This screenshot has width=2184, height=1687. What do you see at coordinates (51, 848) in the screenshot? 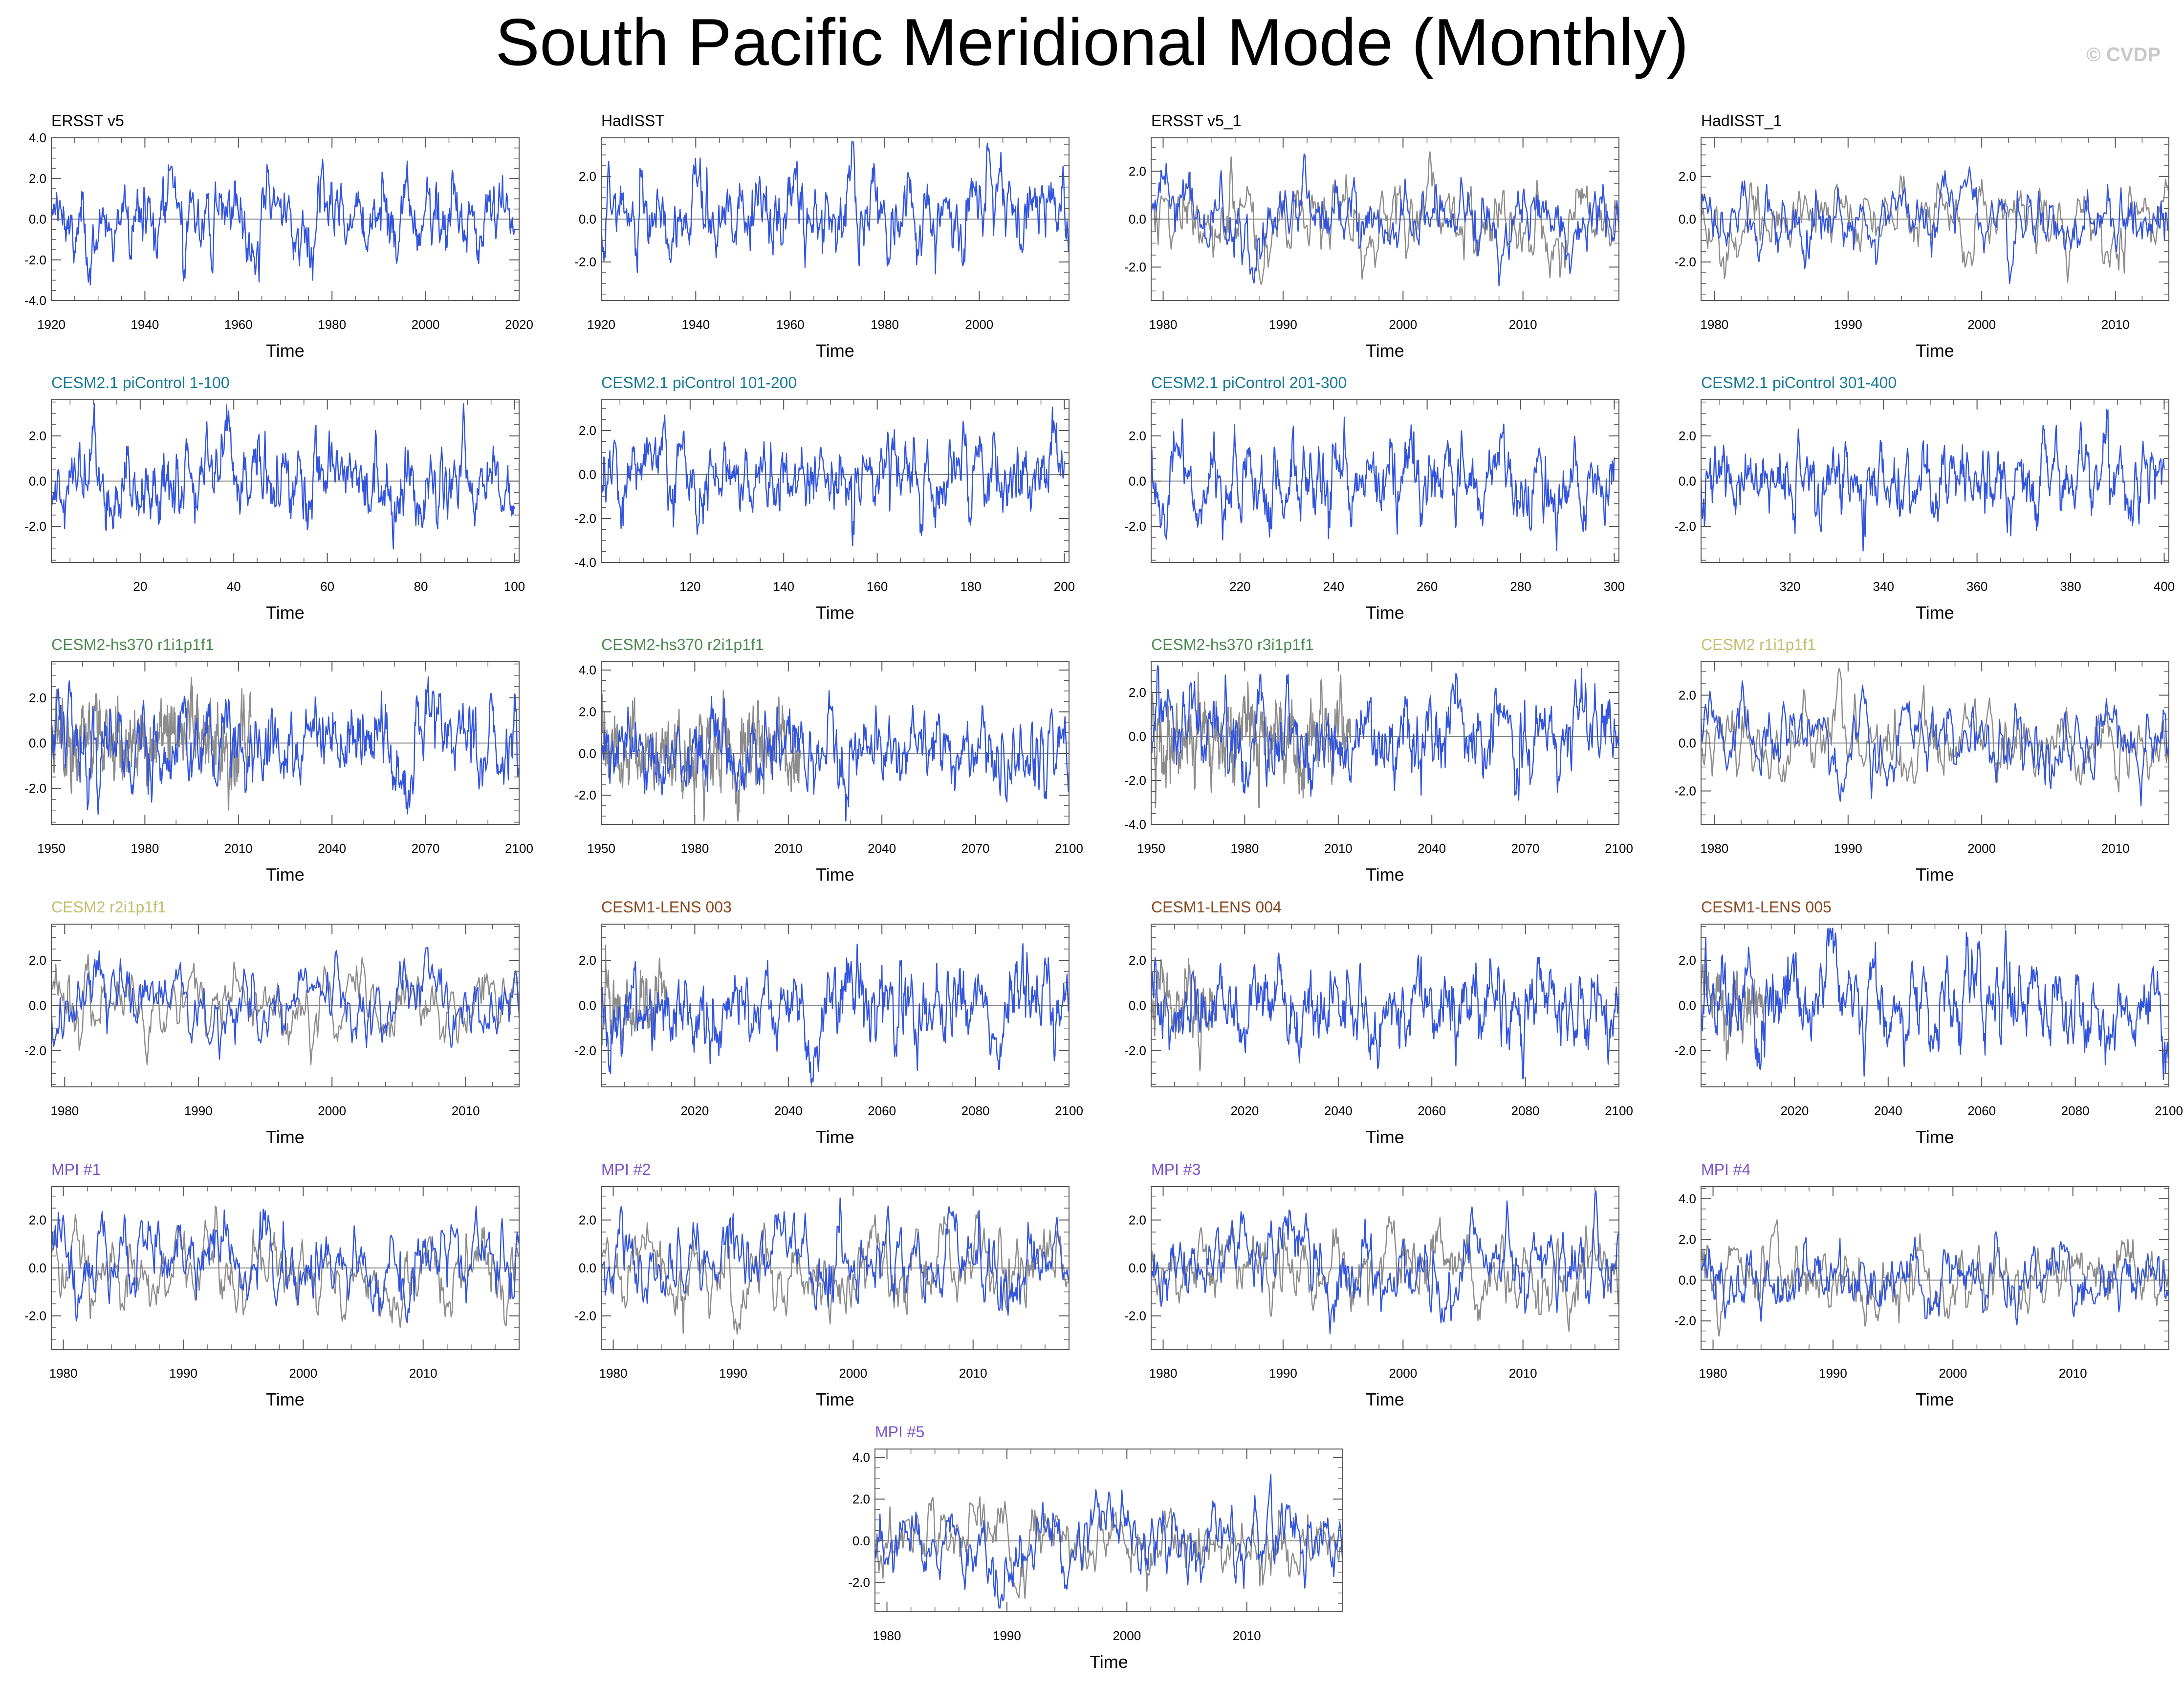
I see `x-tick-label: 1950` at bounding box center [51, 848].